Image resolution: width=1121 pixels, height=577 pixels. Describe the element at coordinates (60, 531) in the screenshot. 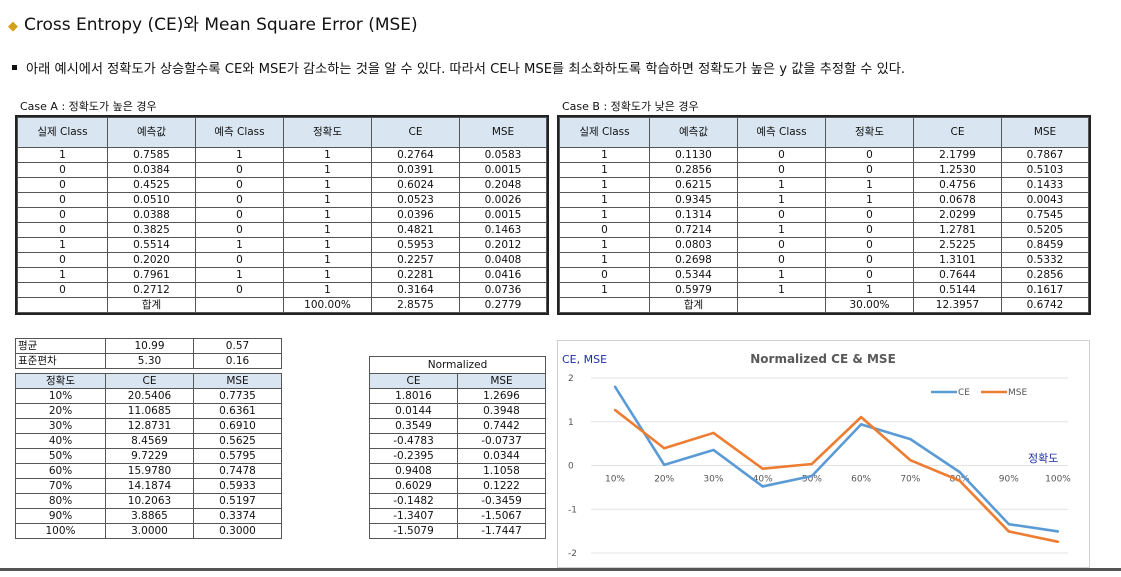

I see `table-cell: 100%` at that location.